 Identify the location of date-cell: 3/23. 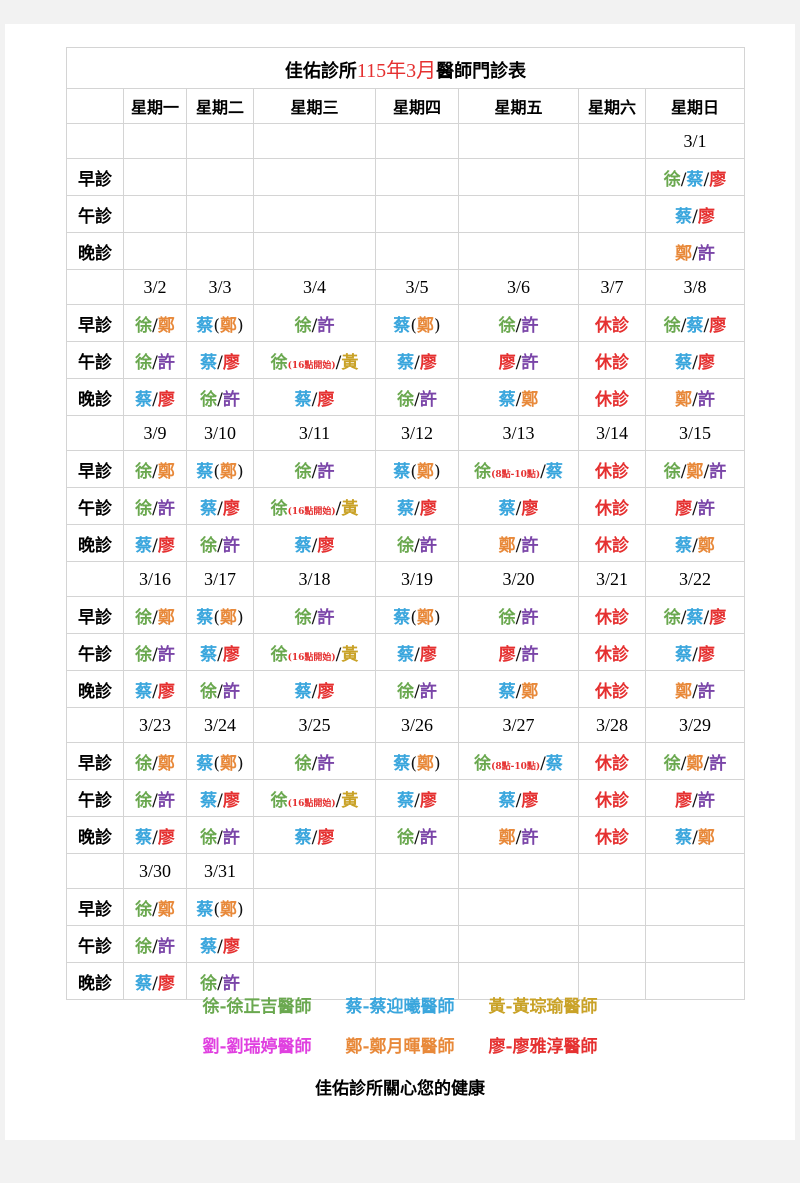
(155, 725).